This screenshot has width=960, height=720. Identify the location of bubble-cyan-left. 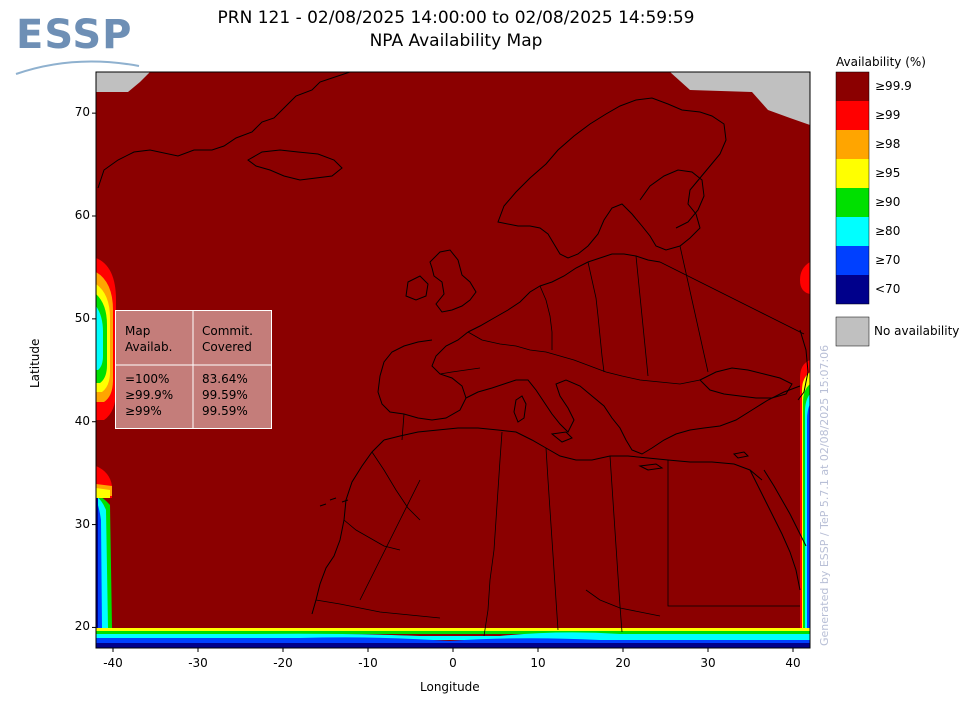
(99, 338).